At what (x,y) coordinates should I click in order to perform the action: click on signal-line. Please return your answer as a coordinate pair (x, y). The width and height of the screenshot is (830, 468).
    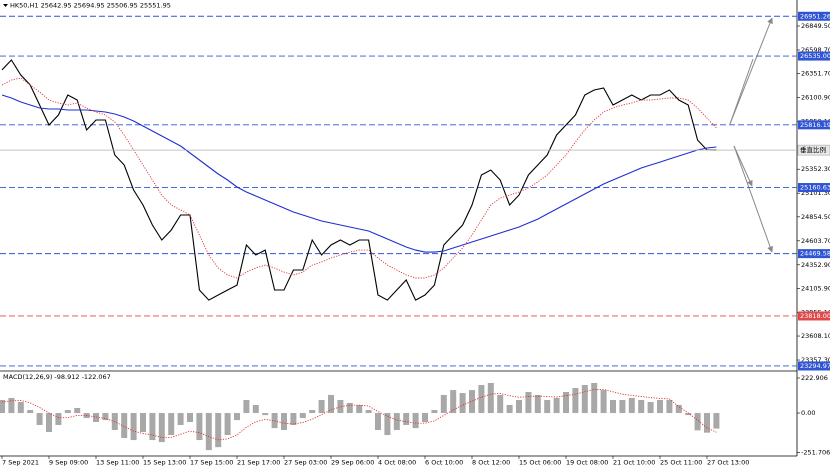
    Looking at the image, I should click on (359, 414).